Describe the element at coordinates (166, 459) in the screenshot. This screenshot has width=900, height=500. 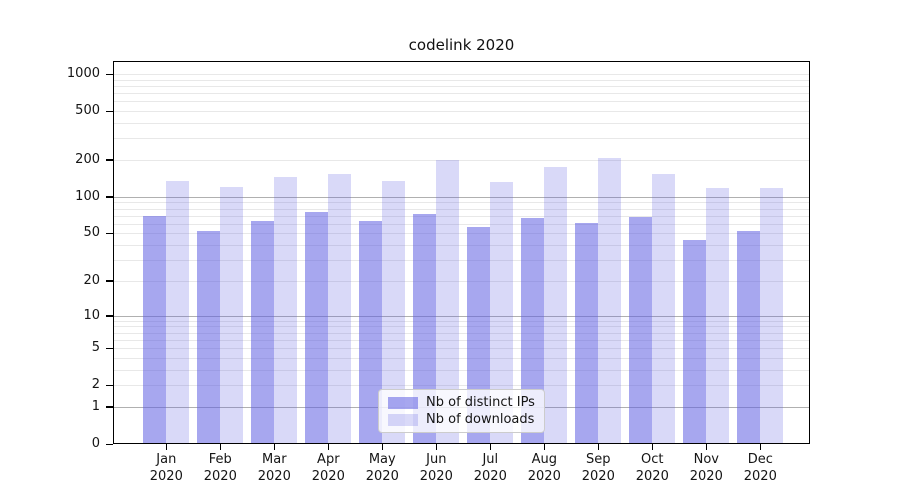
I see `x-tick-month: Jan` at that location.